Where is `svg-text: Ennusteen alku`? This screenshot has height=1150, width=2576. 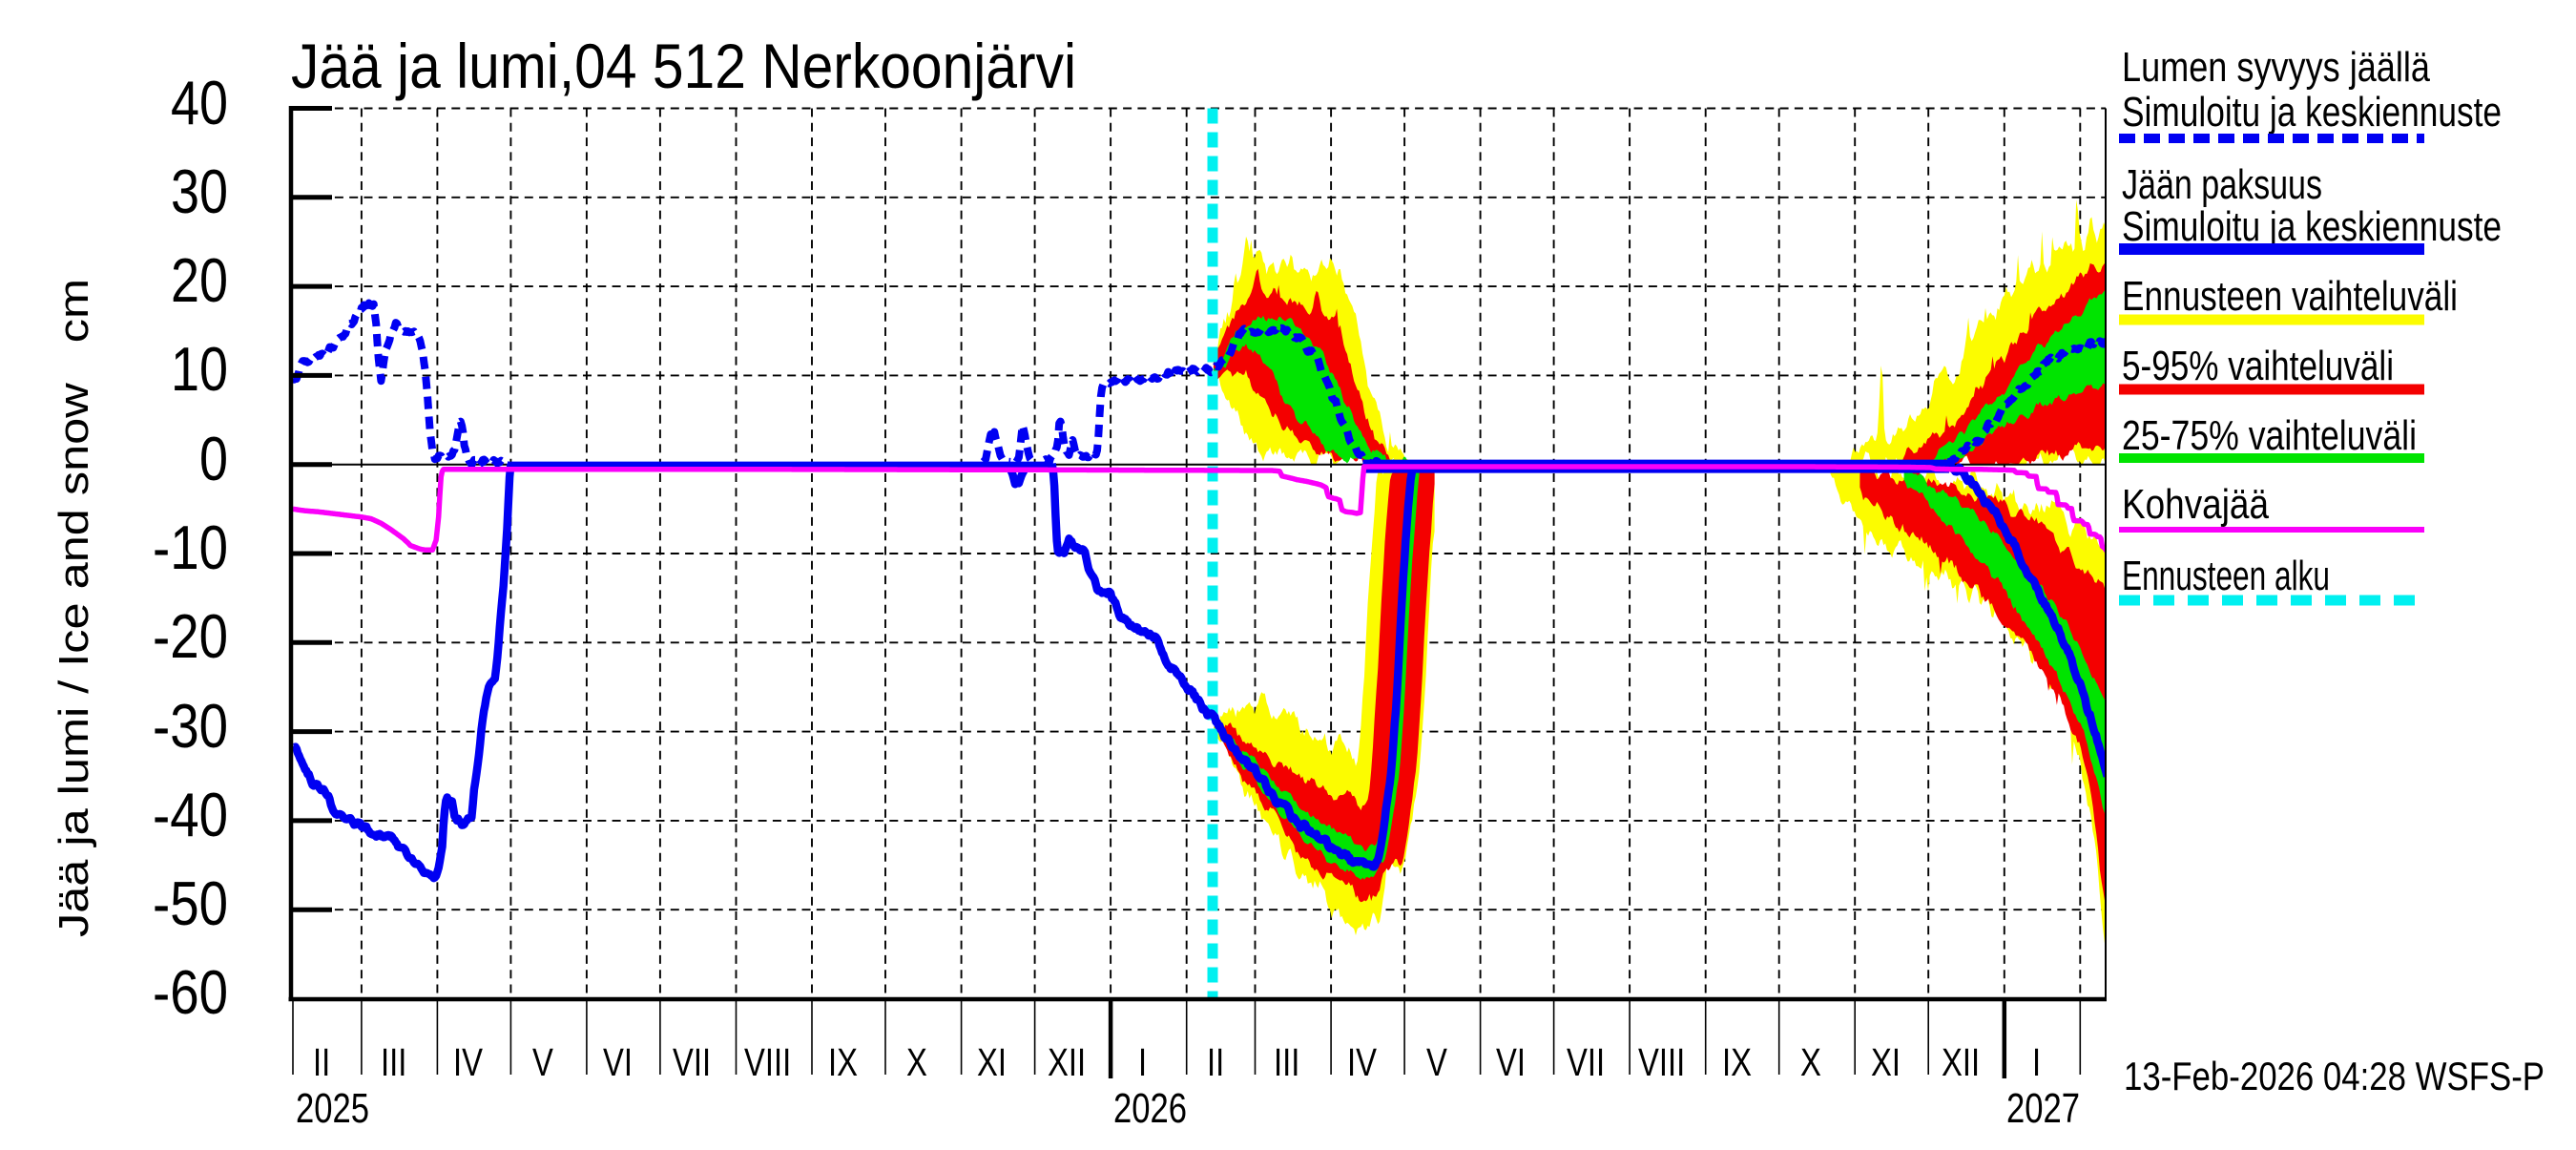 svg-text: Ennusteen alku is located at coordinates (2226, 576).